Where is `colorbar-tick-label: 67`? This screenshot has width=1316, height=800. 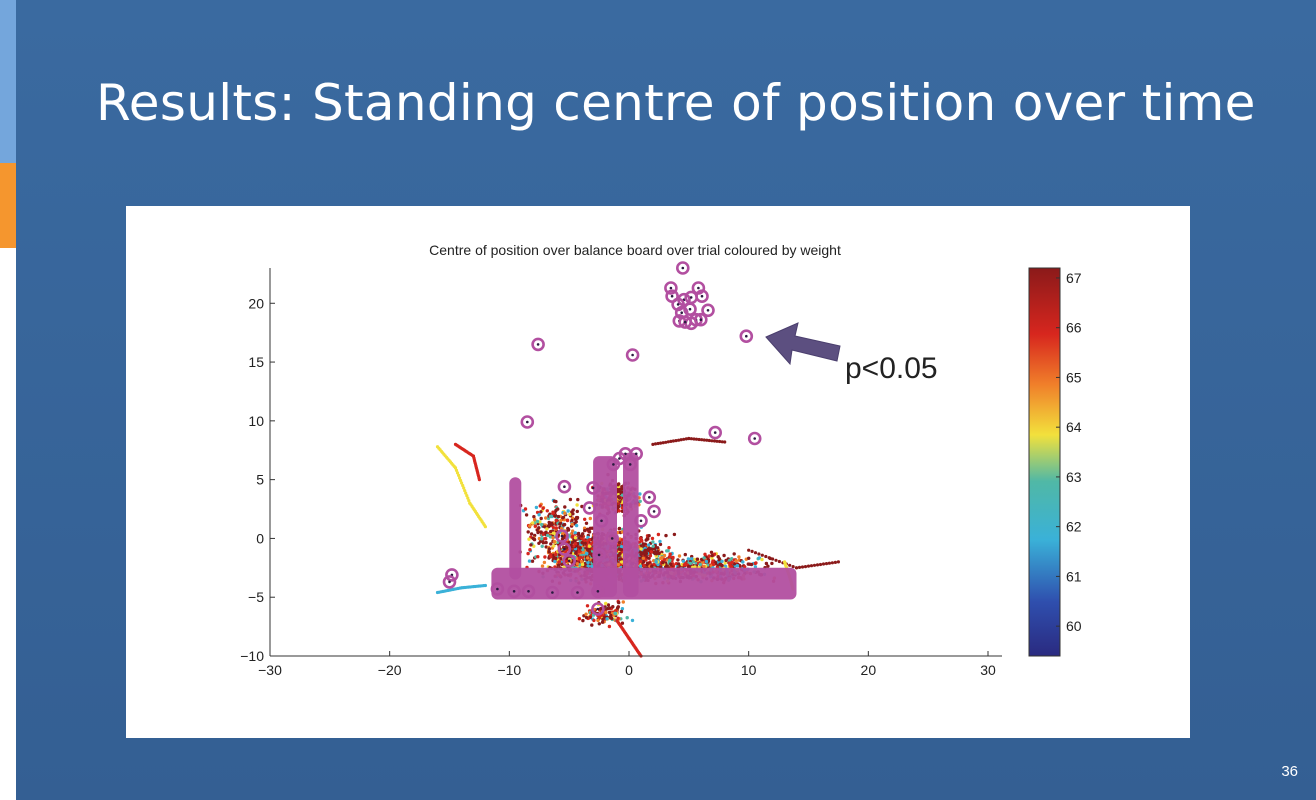
colorbar-tick-label: 67 is located at coordinates (1074, 278).